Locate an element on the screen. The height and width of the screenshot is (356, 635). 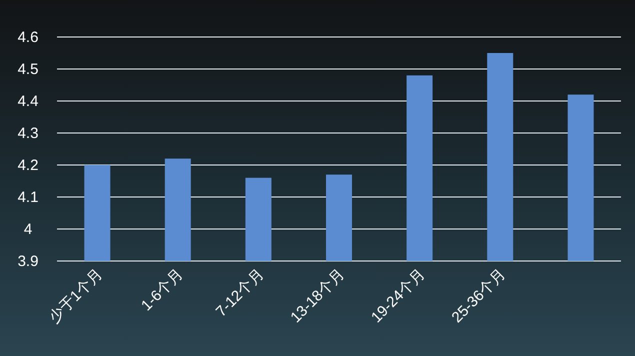
x-tick-label: 7-12个月 is located at coordinates (240, 293).